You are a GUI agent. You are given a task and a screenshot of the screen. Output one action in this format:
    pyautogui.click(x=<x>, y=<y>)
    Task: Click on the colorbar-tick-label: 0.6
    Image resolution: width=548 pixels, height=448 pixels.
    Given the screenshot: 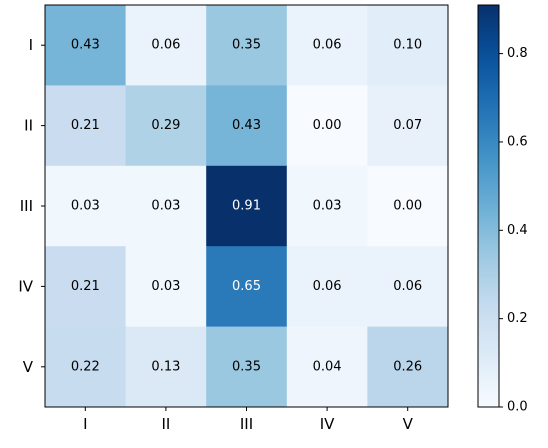 What is the action you would take?
    pyautogui.click(x=517, y=141)
    